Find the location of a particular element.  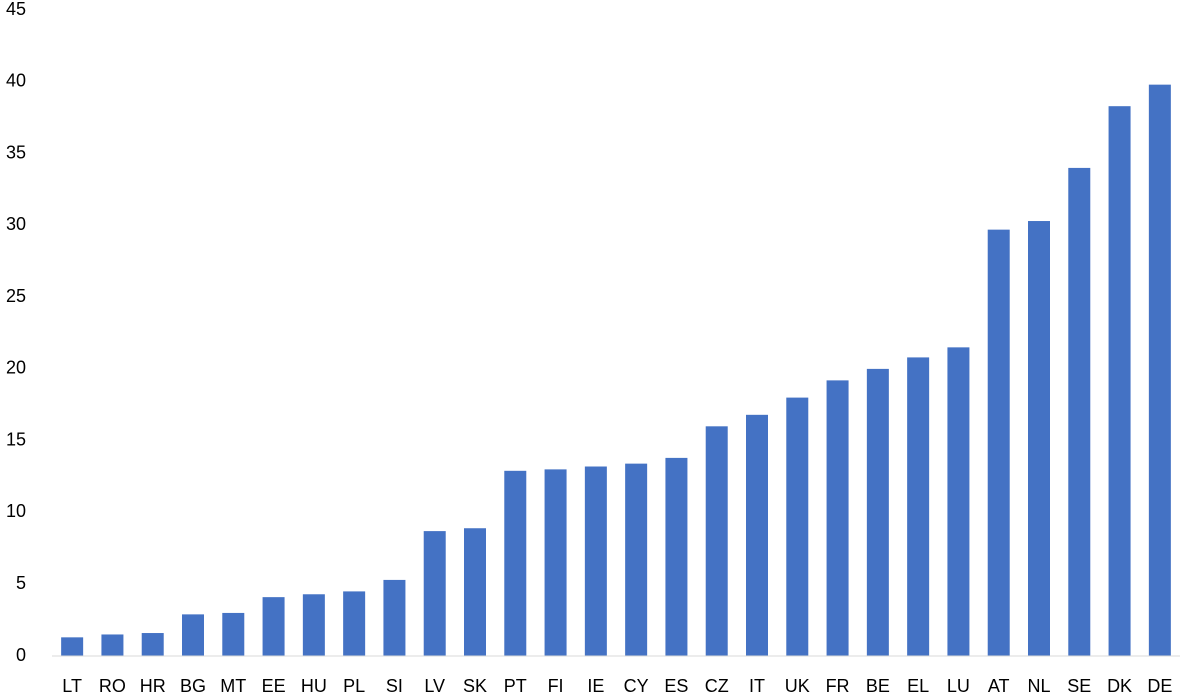

x-tick-label: CZ is located at coordinates (717, 685).